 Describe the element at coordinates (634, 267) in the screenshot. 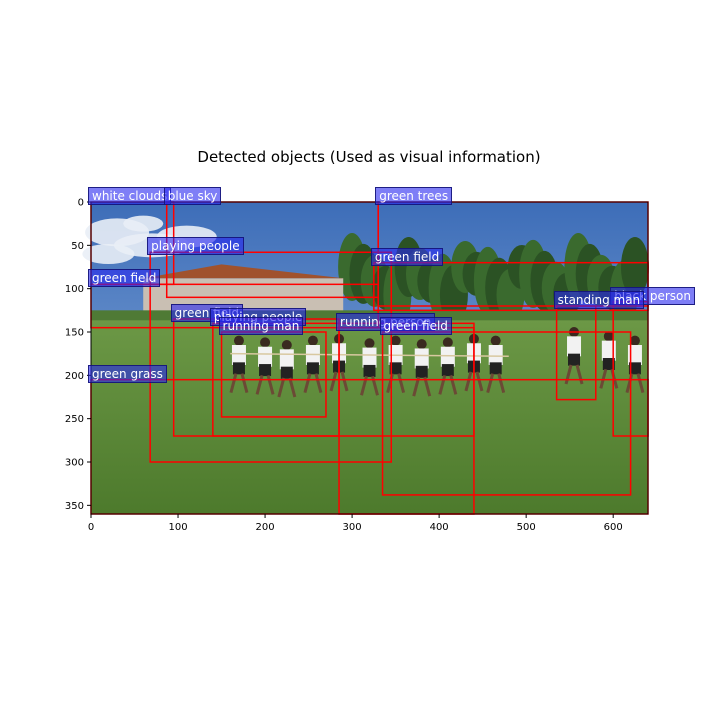

I see `tree-shape` at that location.